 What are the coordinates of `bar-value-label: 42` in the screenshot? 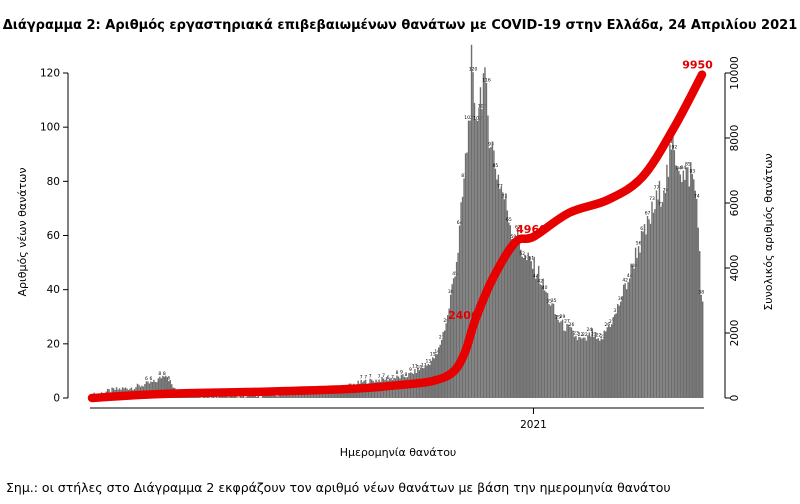 It's located at (540, 282).